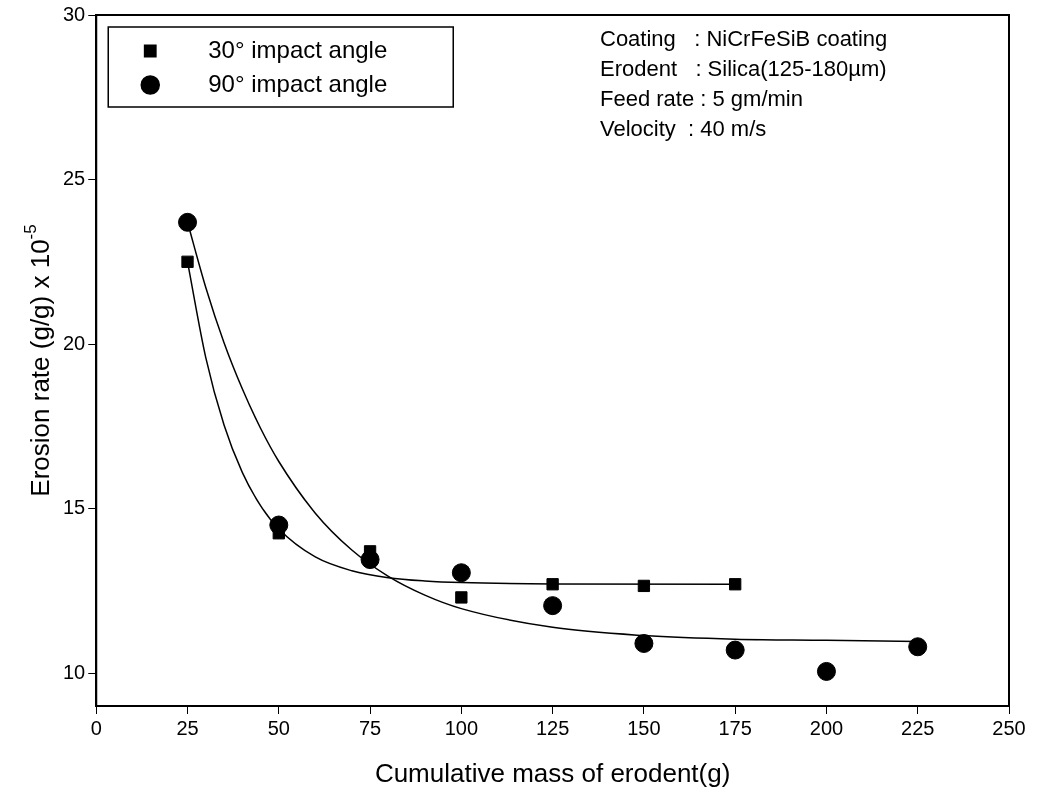 This screenshot has width=1039, height=806. Describe the element at coordinates (74, 178) in the screenshot. I see `y-tick-label: 25` at that location.